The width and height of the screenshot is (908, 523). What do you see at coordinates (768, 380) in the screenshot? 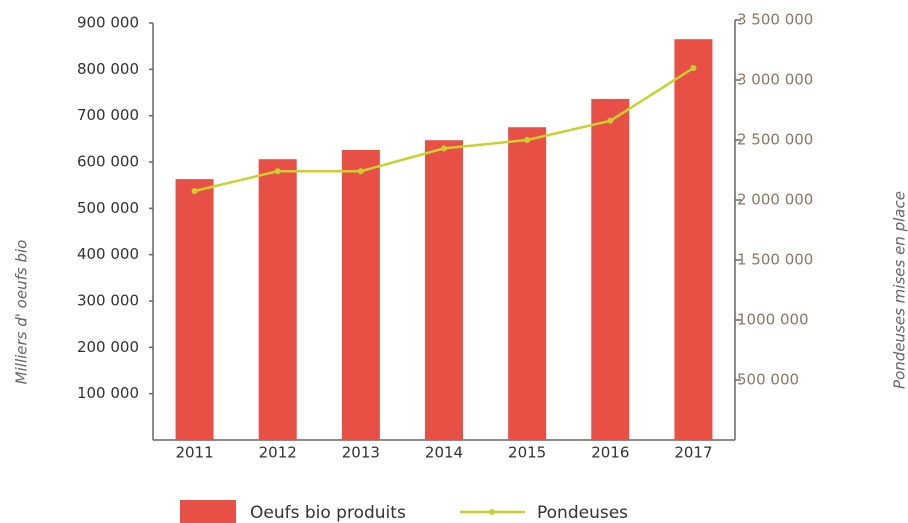
I see `y2-tick-label: 500 000` at bounding box center [768, 380].